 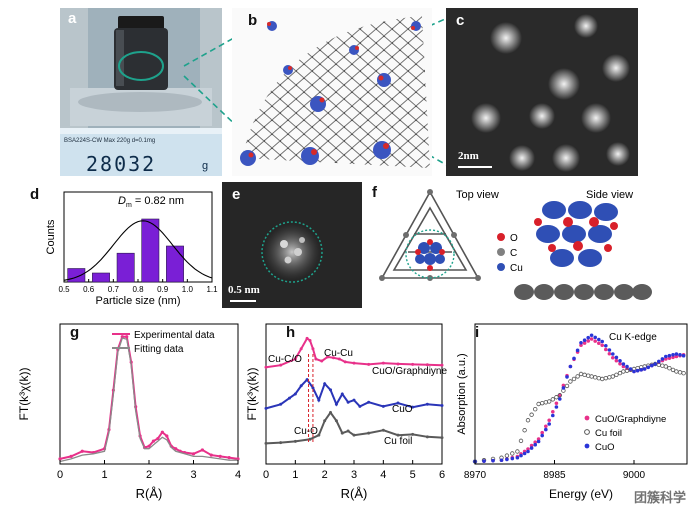 I want to click on x-tick-label-1: 1, so click(x=295, y=475).